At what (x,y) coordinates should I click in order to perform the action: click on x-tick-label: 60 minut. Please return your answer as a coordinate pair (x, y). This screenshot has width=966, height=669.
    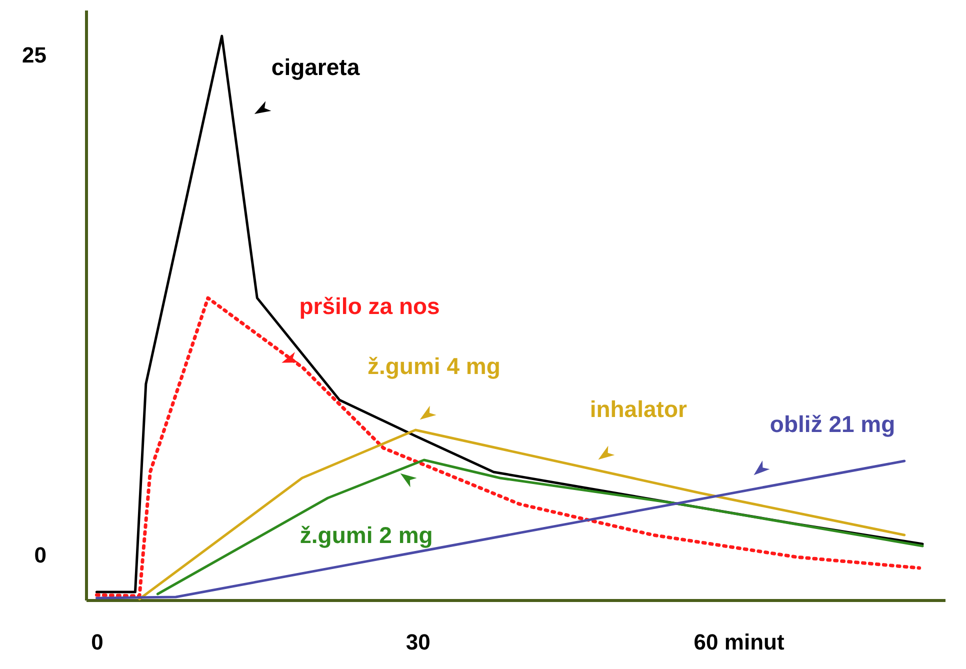
    Looking at the image, I should click on (739, 642).